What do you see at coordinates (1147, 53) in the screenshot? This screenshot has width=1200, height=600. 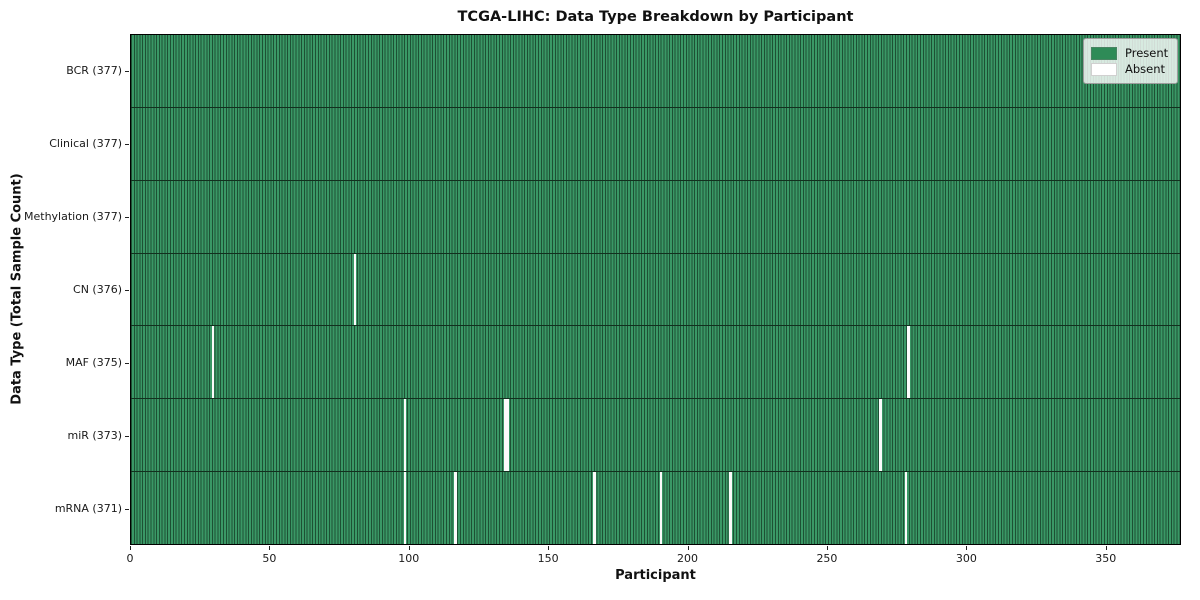 I see `legend-present-label: Present` at bounding box center [1147, 53].